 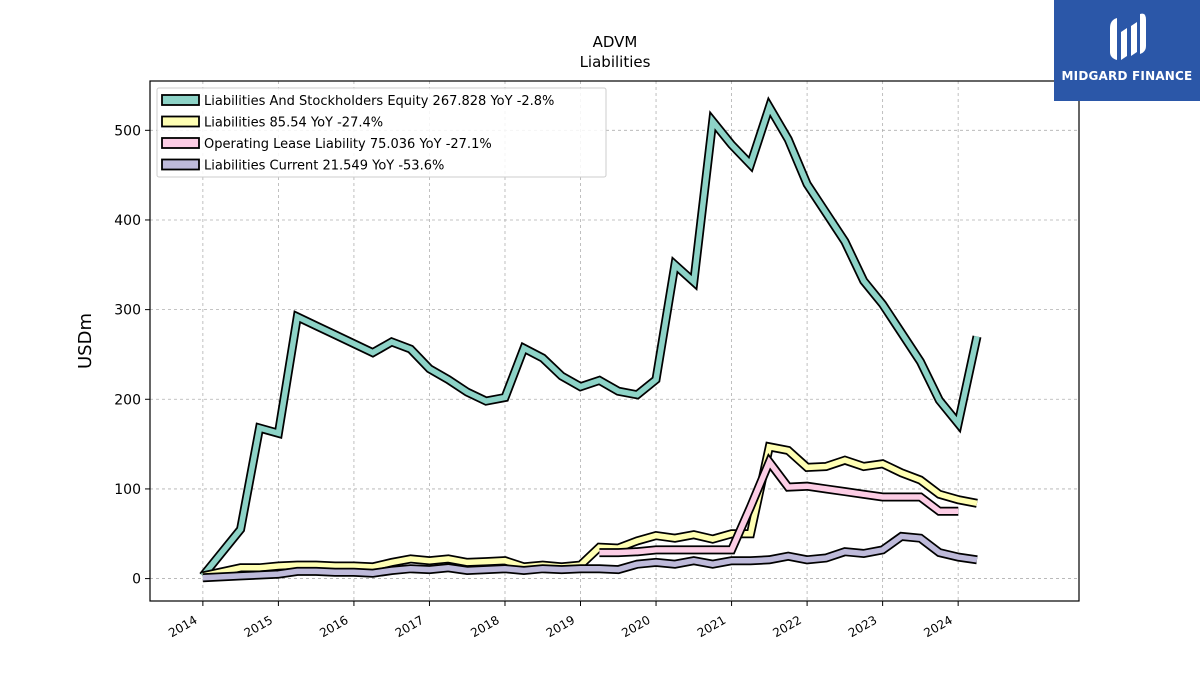 I want to click on x-tick-label: 2019, so click(x=560, y=626).